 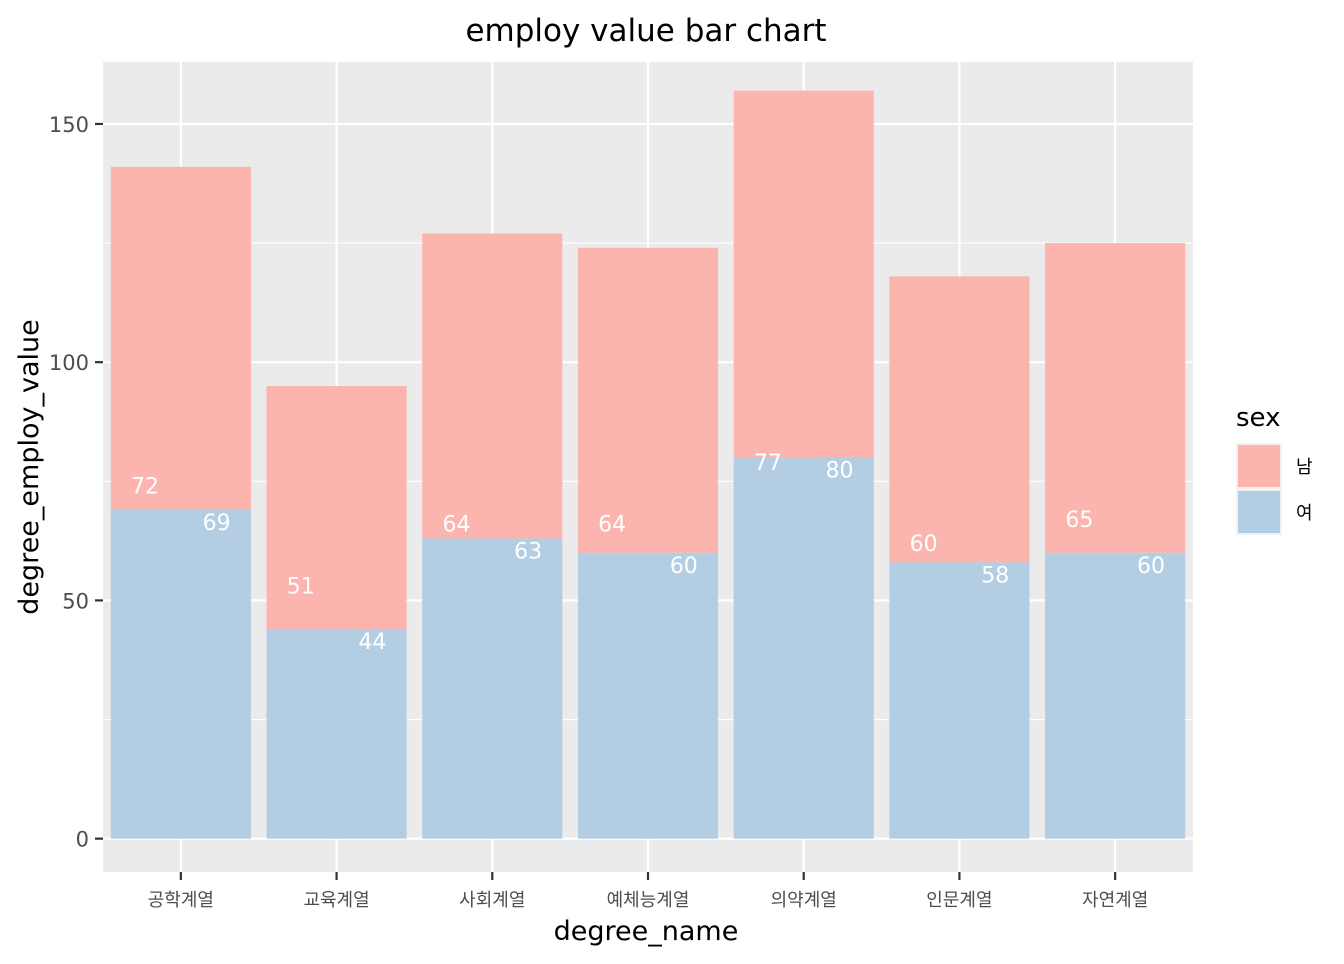 I want to click on data-label: 44, so click(x=372, y=642).